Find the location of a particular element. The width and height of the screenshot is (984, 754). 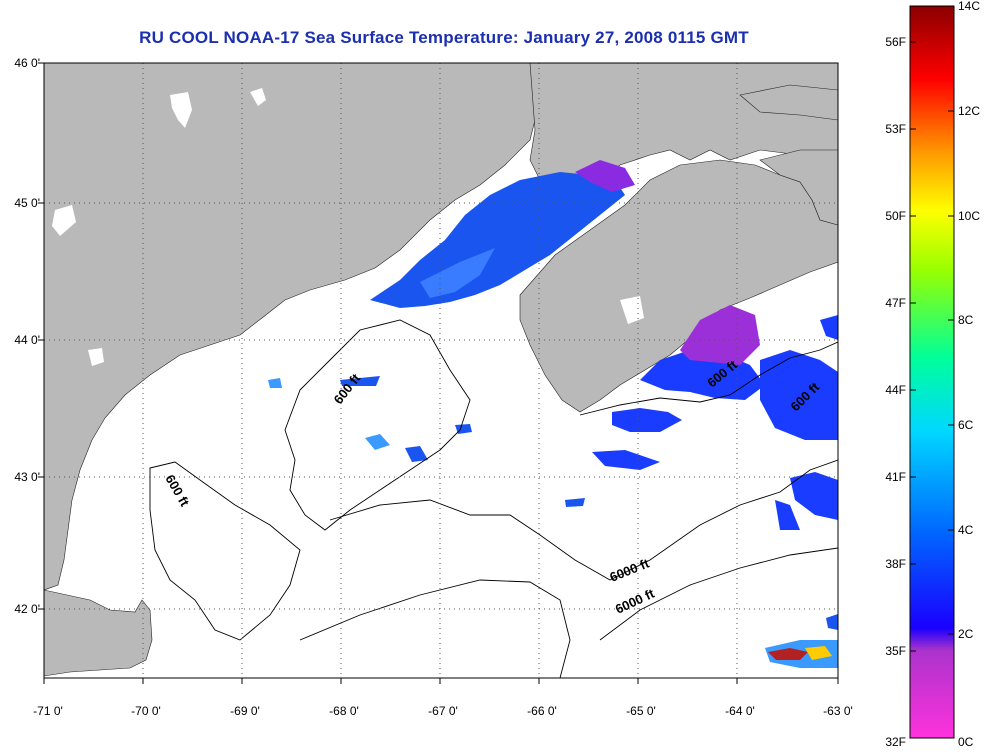

sst-patch-fundy is located at coordinates (497, 240).